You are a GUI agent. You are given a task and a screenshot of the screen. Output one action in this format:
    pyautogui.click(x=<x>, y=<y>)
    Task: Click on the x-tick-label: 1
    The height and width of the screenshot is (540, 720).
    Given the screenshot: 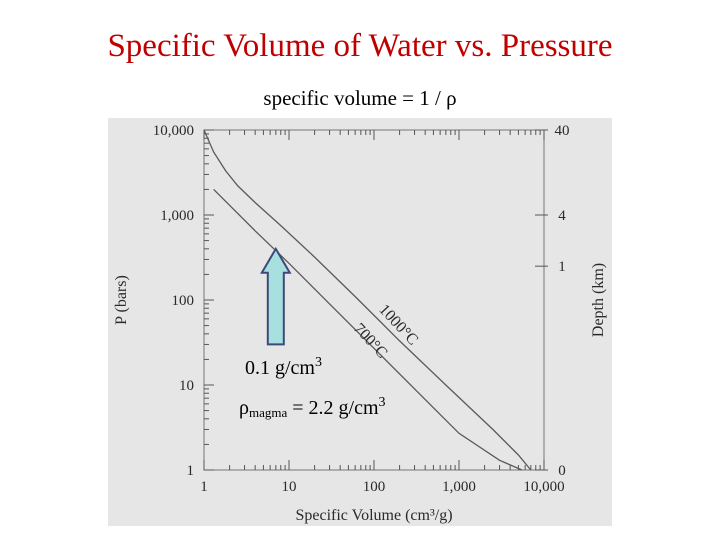 What is the action you would take?
    pyautogui.click(x=204, y=487)
    